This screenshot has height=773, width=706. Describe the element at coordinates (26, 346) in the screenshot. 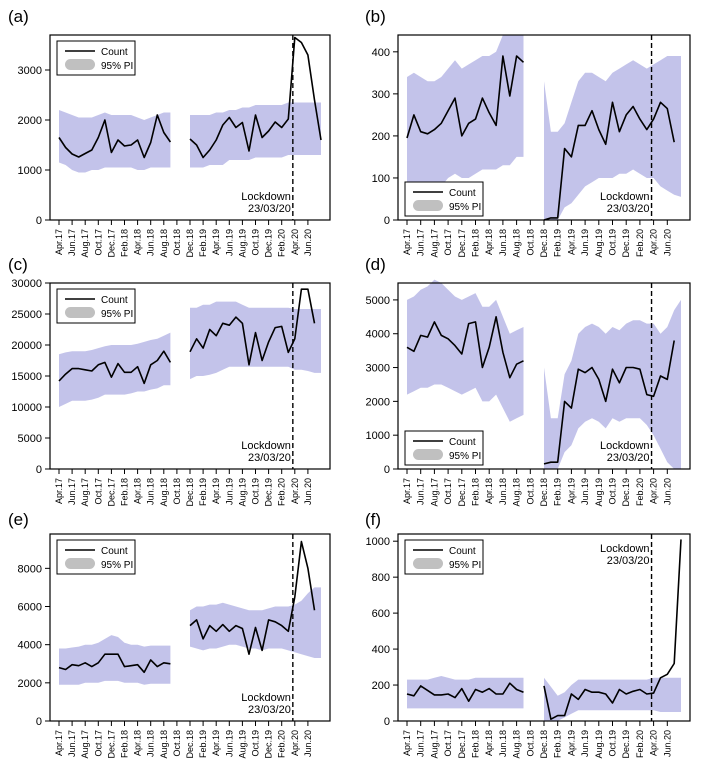

I see `y-tick-label: 20000` at that location.